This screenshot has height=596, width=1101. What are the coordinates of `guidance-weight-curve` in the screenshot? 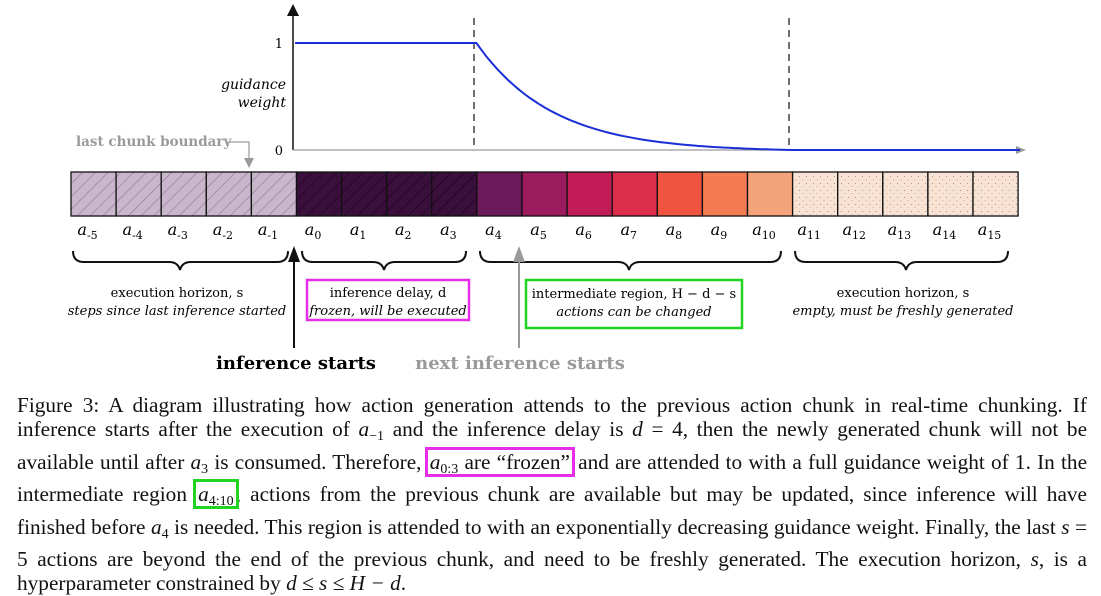 It's located at (657, 96).